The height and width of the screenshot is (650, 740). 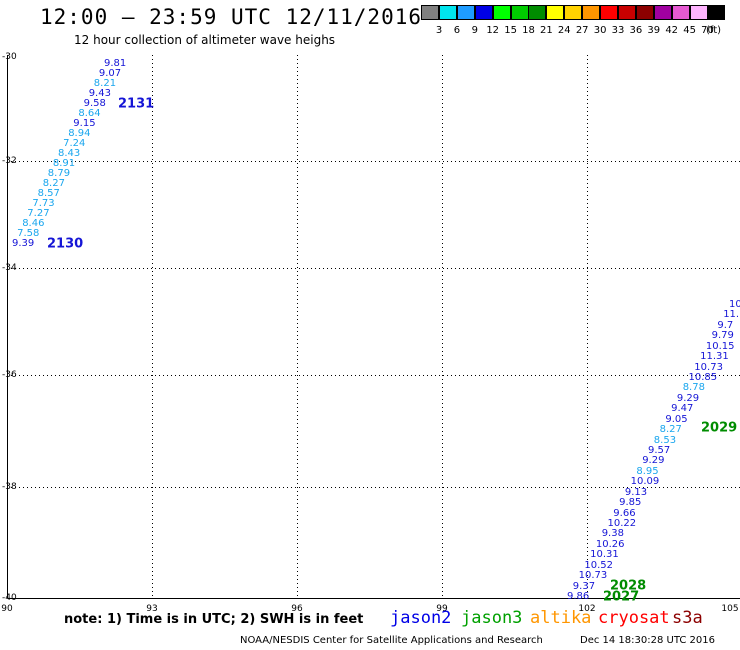 What do you see at coordinates (84, 123) in the screenshot?
I see `wave-height-value: 9.15` at bounding box center [84, 123].